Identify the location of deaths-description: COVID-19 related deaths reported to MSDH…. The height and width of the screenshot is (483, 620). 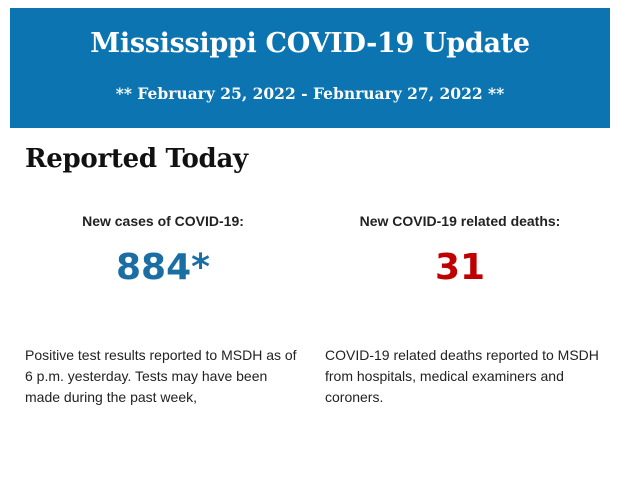
(462, 376).